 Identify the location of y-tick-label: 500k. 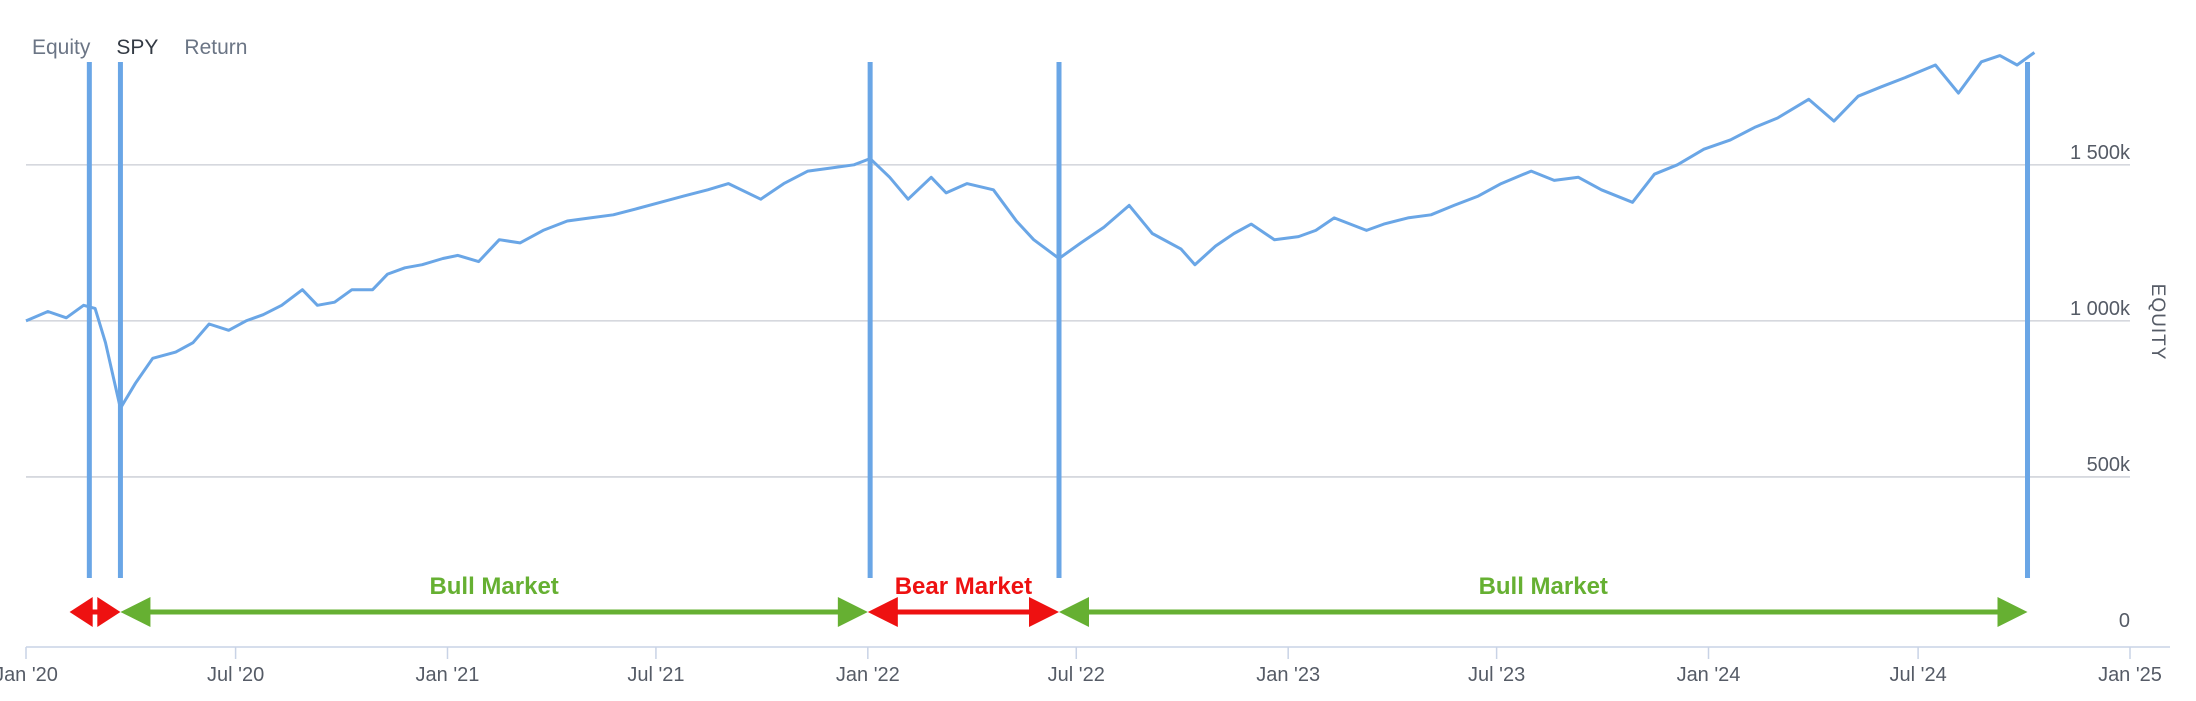
(2109, 465).